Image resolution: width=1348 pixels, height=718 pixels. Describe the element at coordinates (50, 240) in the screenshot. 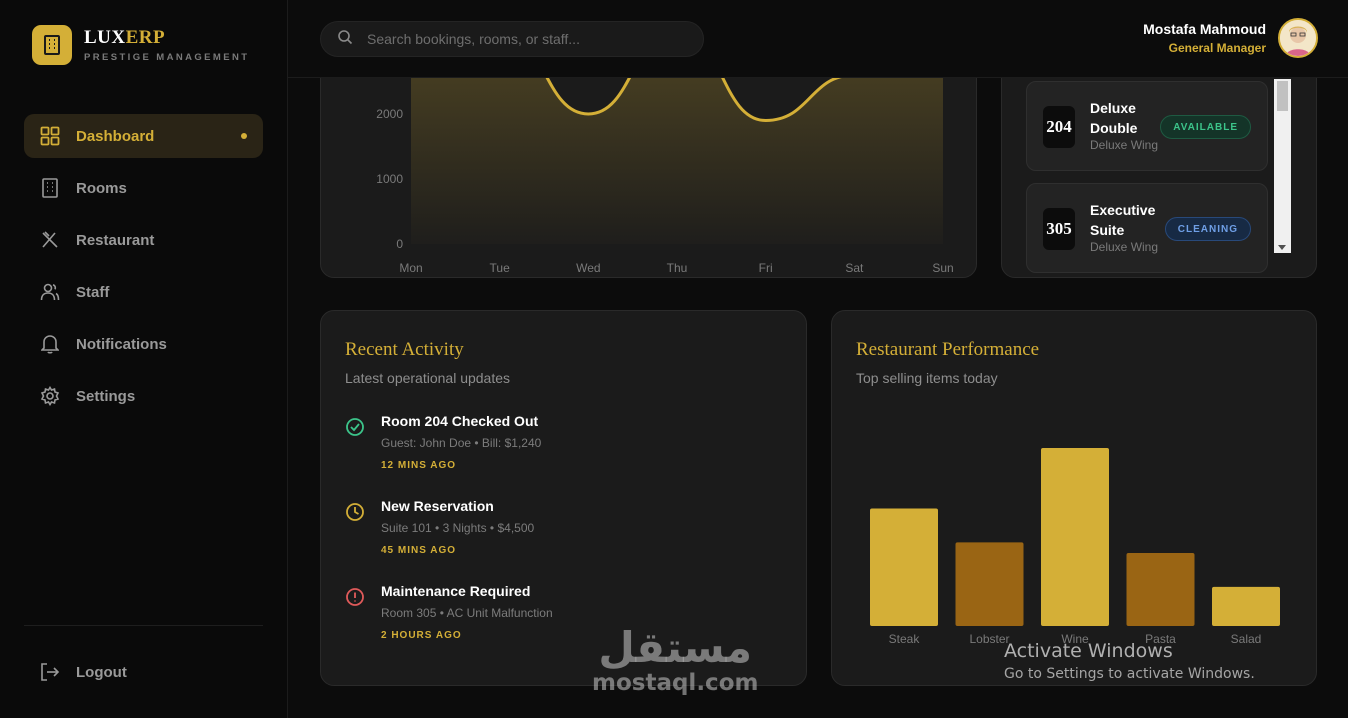

I see `utensils-icon` at that location.